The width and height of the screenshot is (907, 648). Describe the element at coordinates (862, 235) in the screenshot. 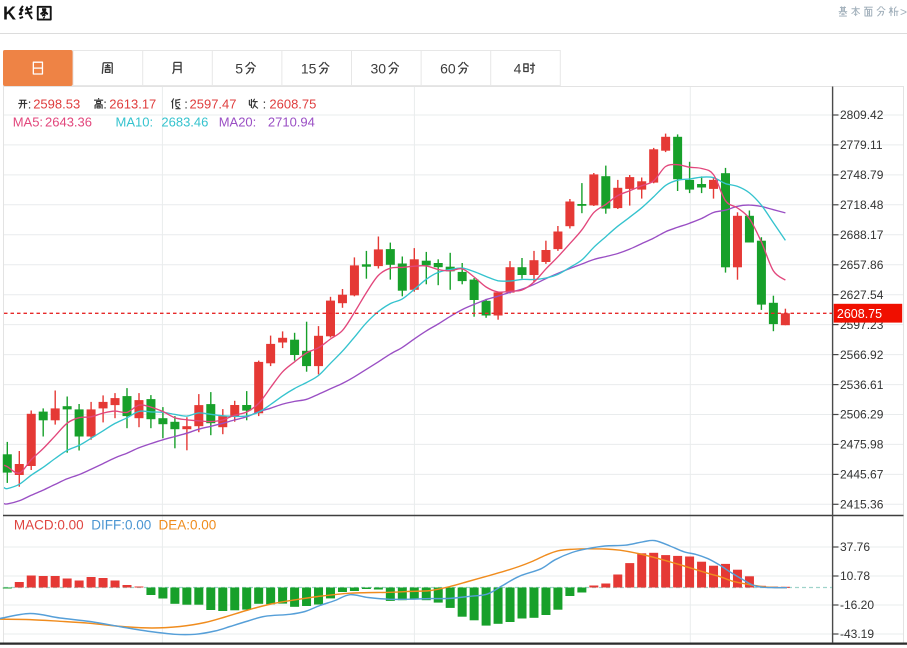

I see `svg-text: 2688.17` at that location.